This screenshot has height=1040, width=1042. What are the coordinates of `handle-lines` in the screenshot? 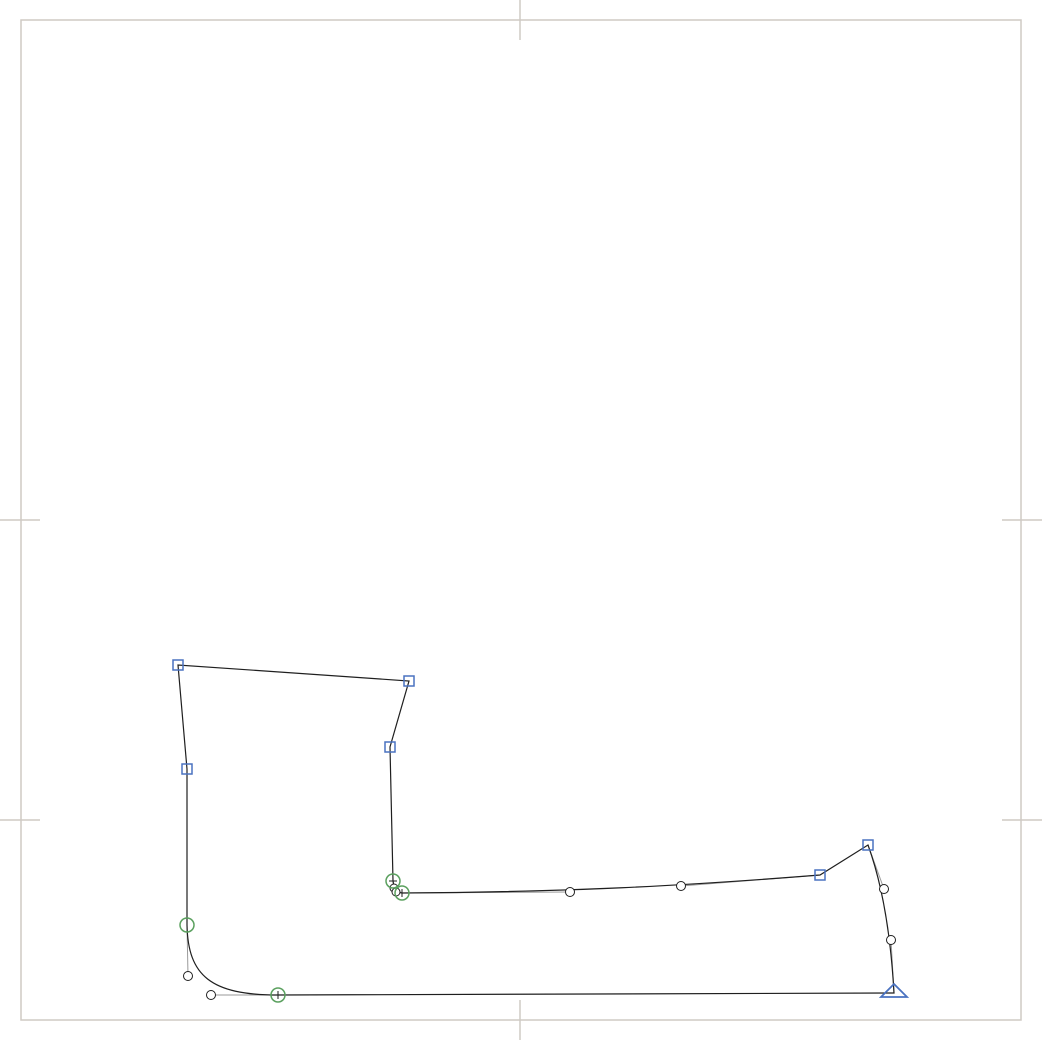 It's located at (540, 920).